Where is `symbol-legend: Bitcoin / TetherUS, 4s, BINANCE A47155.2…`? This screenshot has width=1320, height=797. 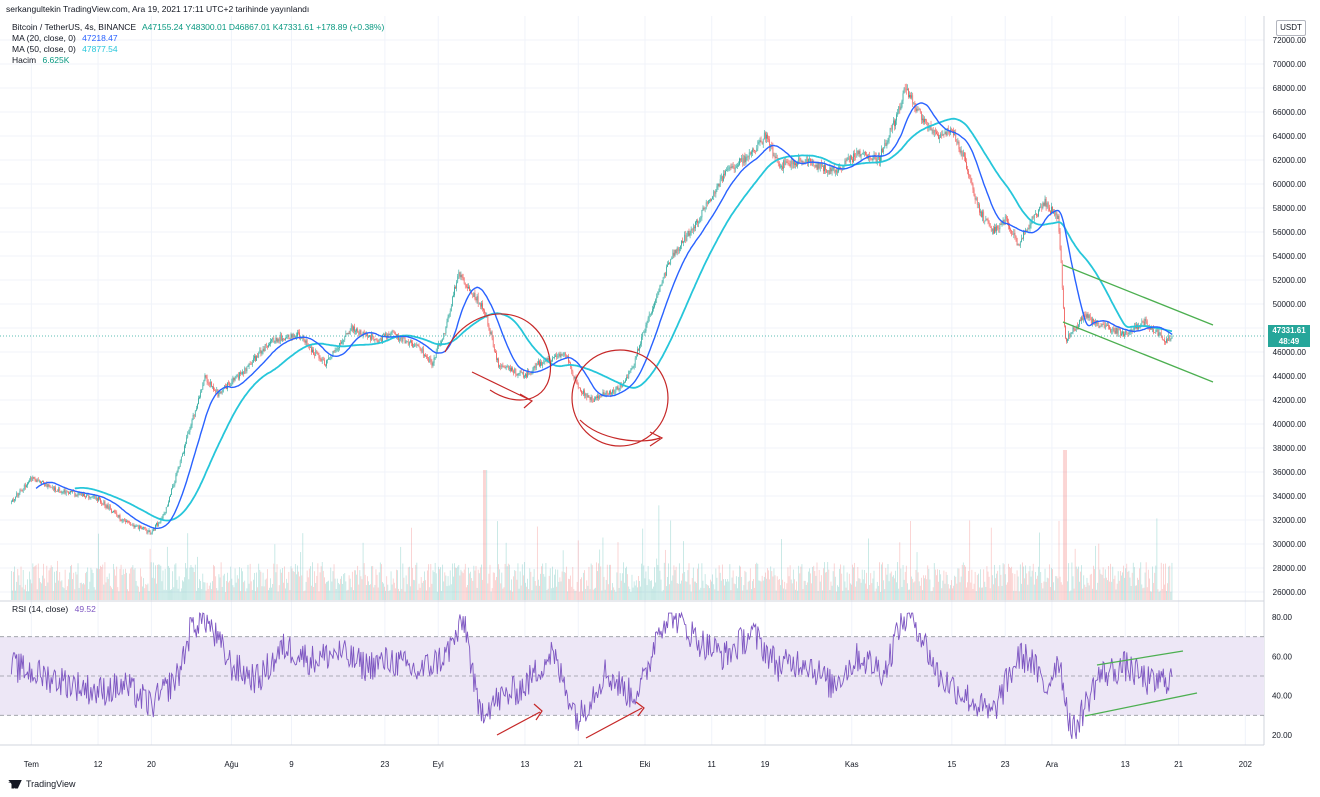 symbol-legend: Bitcoin / TetherUS, 4s, BINANCE A47155.2… is located at coordinates (200, 27).